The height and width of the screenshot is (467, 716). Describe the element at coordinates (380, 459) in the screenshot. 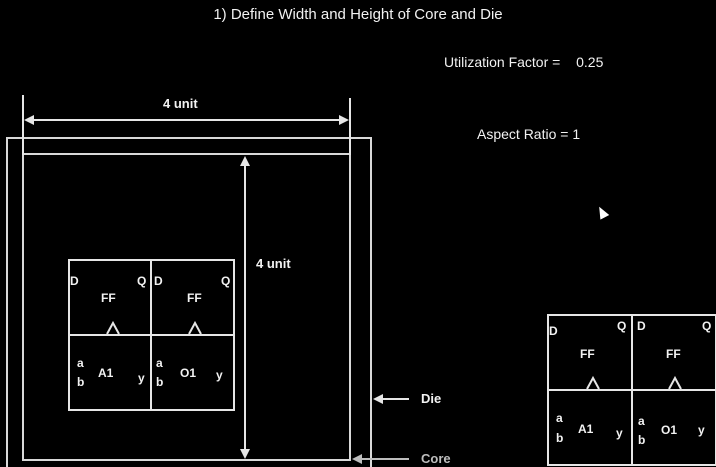

I see `core-pointer-arrow` at that location.